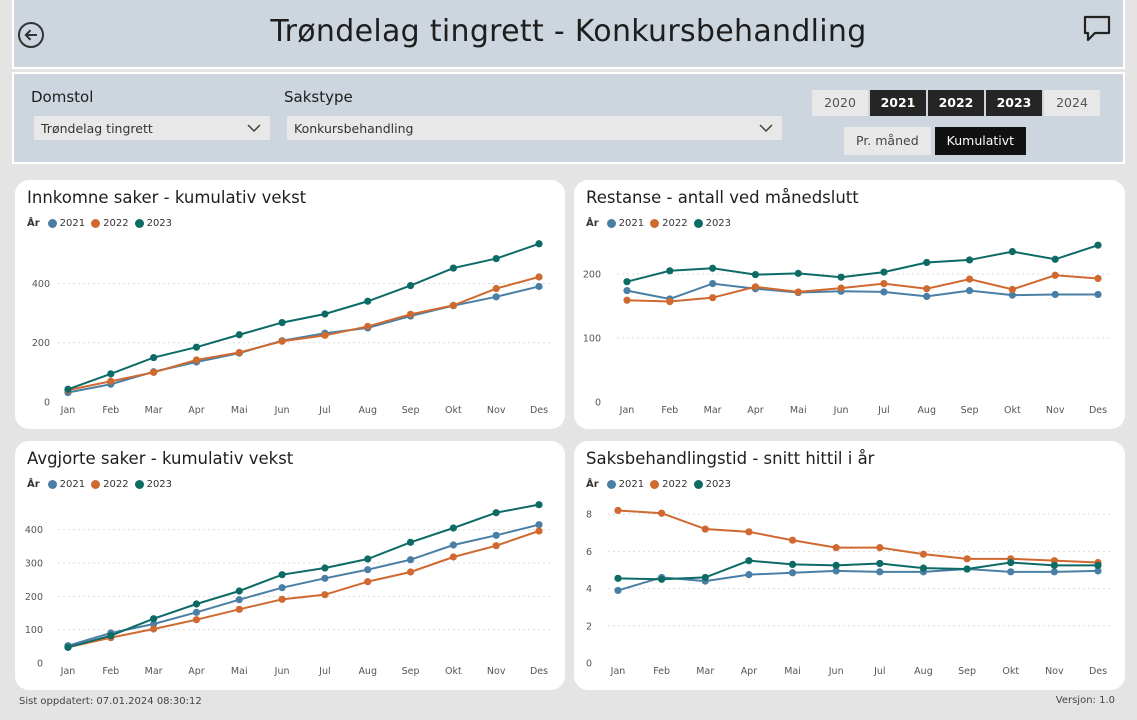  What do you see at coordinates (1085, 700) in the screenshot?
I see `version-text: Versjon: 1.0` at bounding box center [1085, 700].